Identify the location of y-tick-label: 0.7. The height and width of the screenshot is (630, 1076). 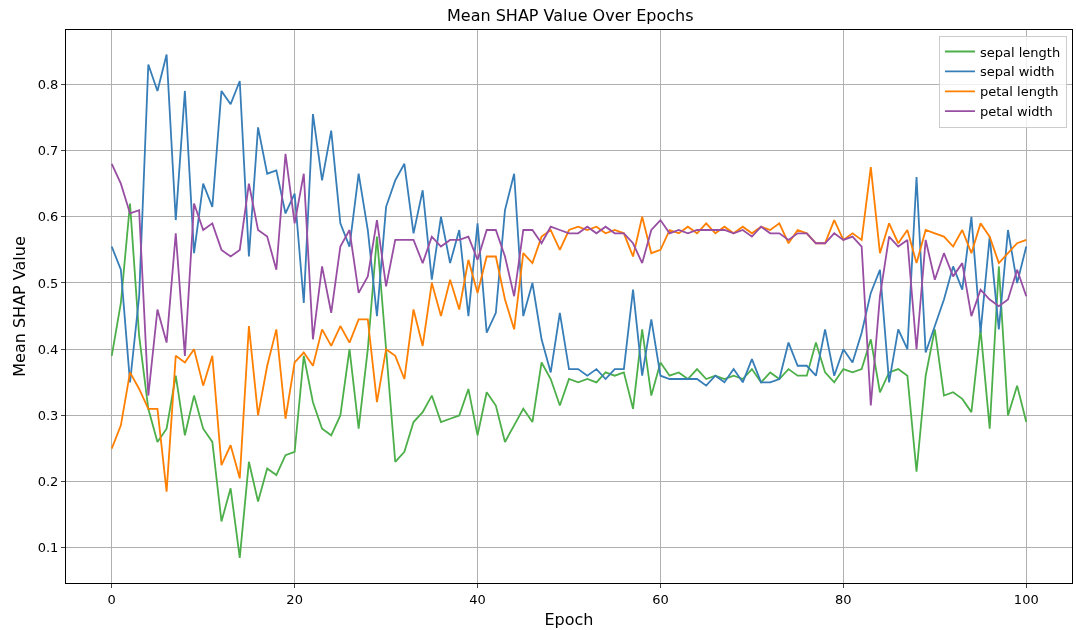
(48, 151).